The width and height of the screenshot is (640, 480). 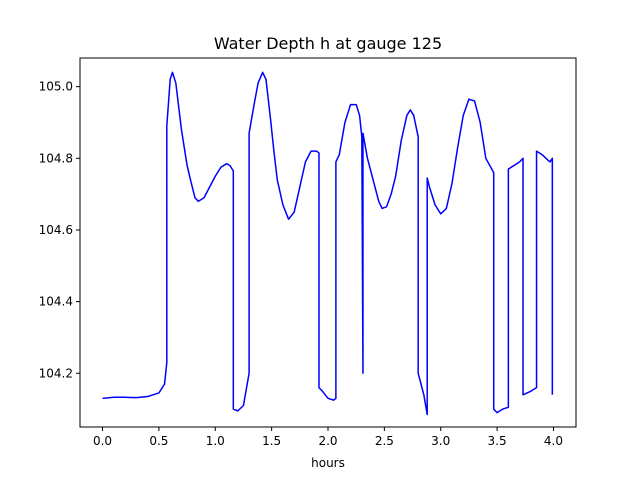 What do you see at coordinates (56, 230) in the screenshot?
I see `y-tick-label: 104.6` at bounding box center [56, 230].